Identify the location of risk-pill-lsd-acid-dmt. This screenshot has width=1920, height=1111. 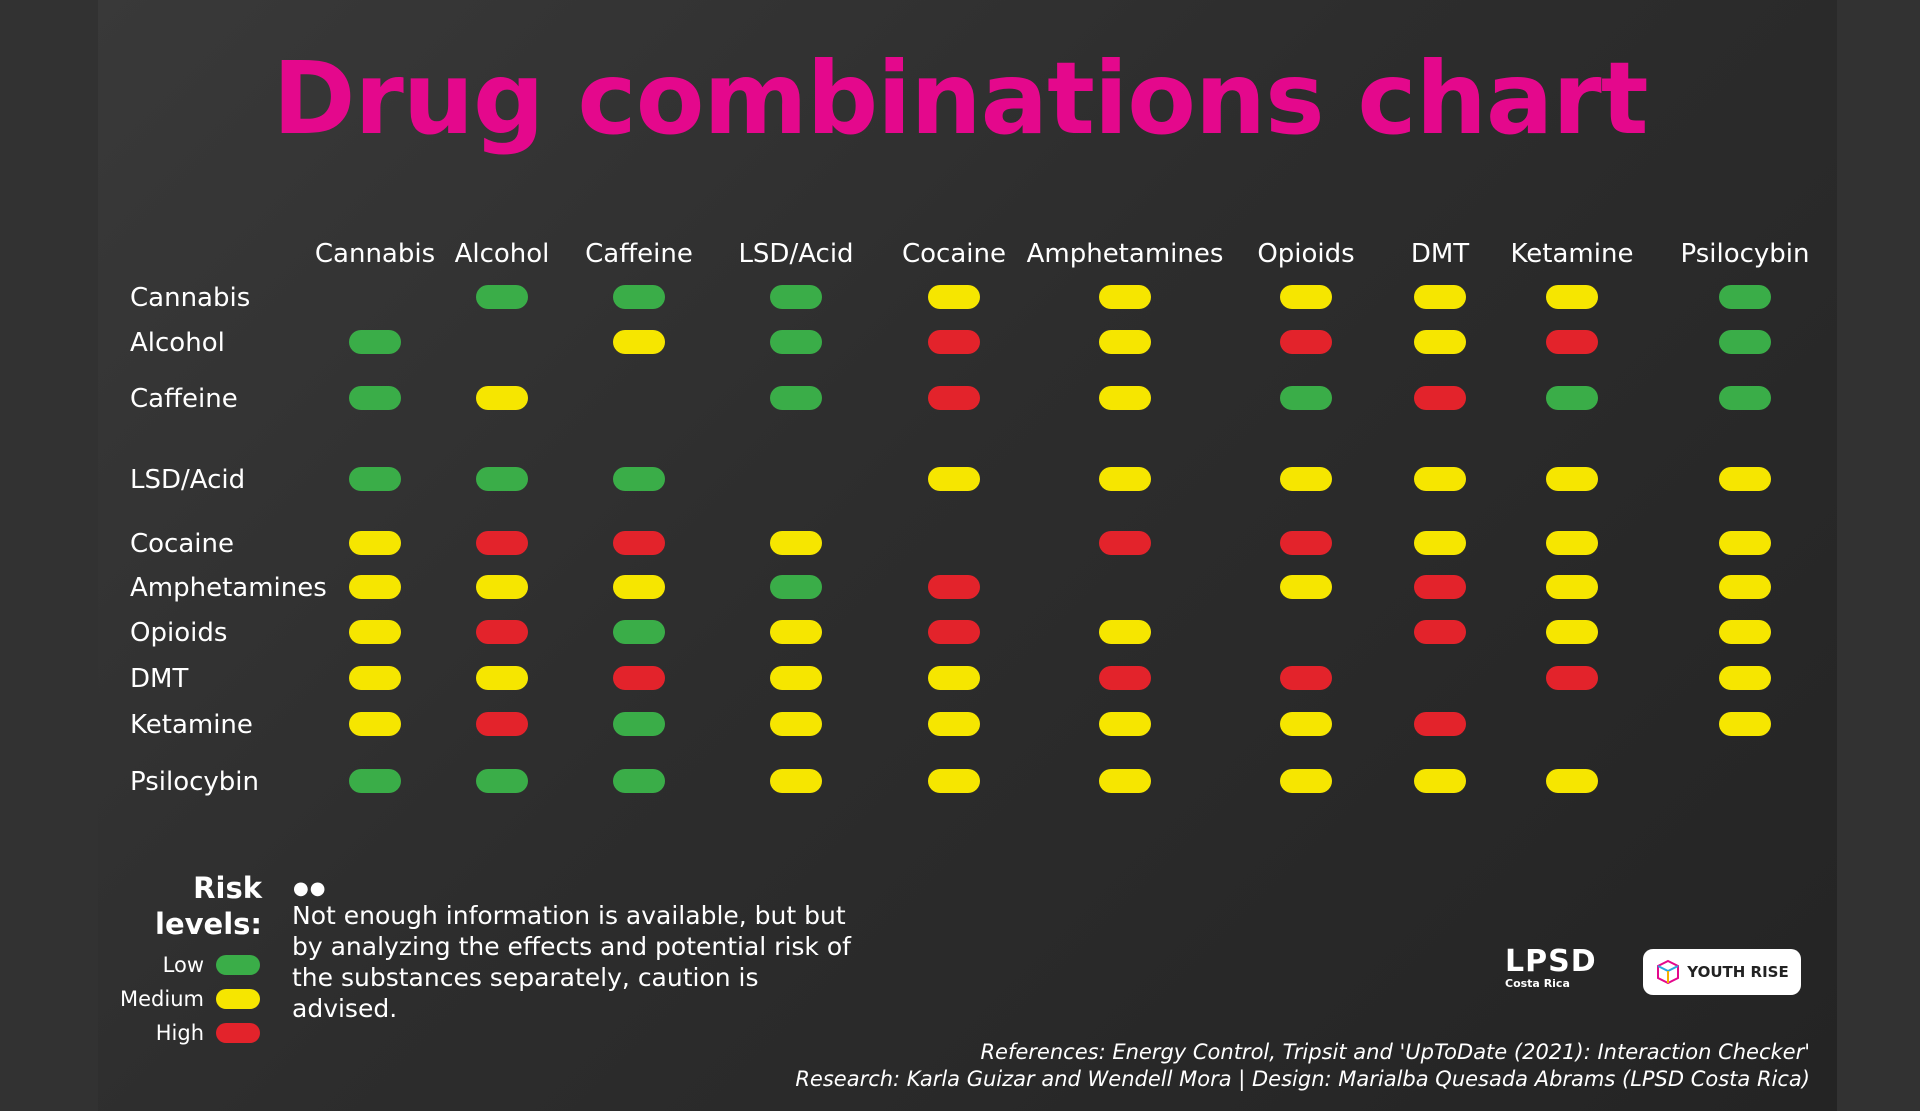
(1440, 479).